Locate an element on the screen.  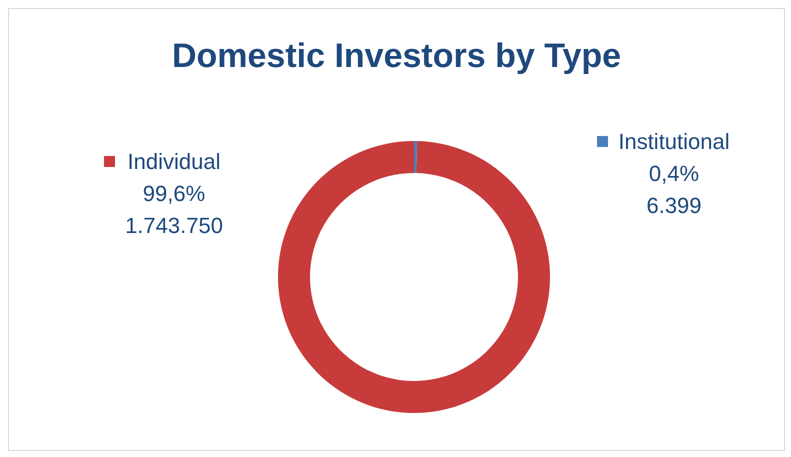
data-label: 99,6% 1.743.750 is located at coordinates (174, 209).